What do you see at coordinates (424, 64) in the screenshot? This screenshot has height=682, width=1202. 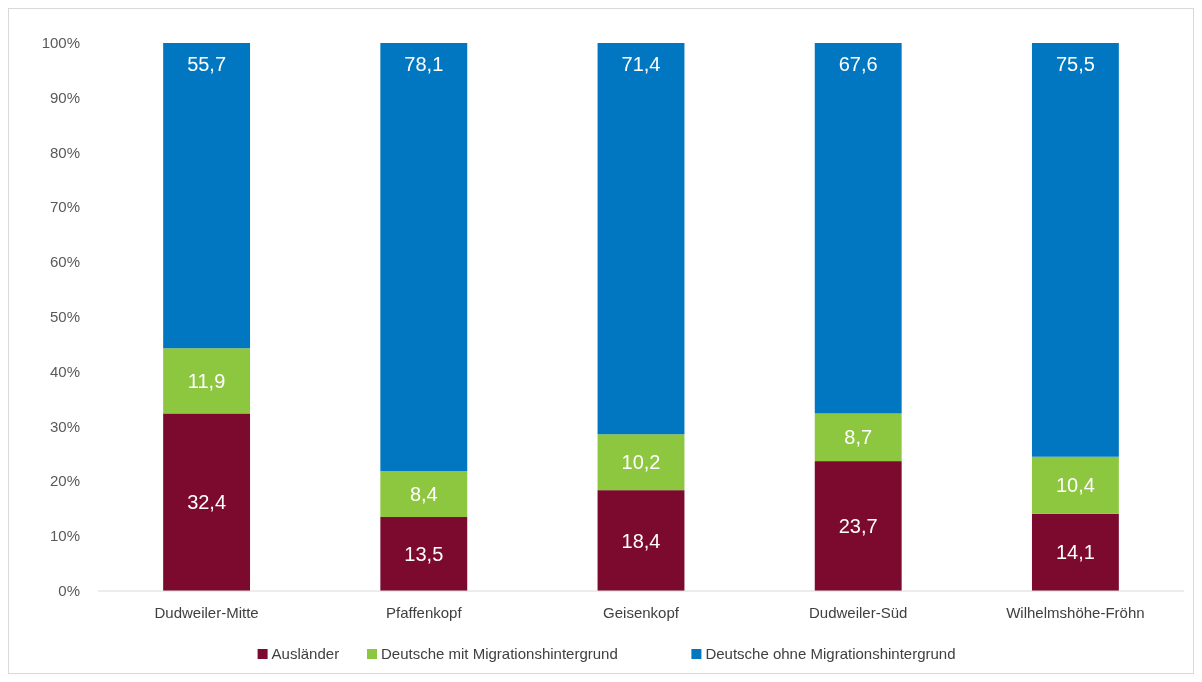 I see `data-label: 78,1` at bounding box center [424, 64].